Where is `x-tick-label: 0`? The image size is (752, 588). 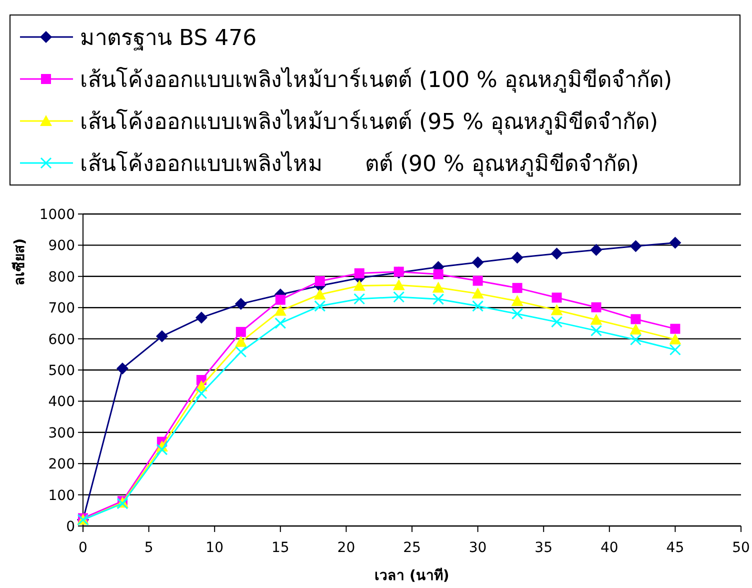 x-tick-label: 0 is located at coordinates (83, 548).